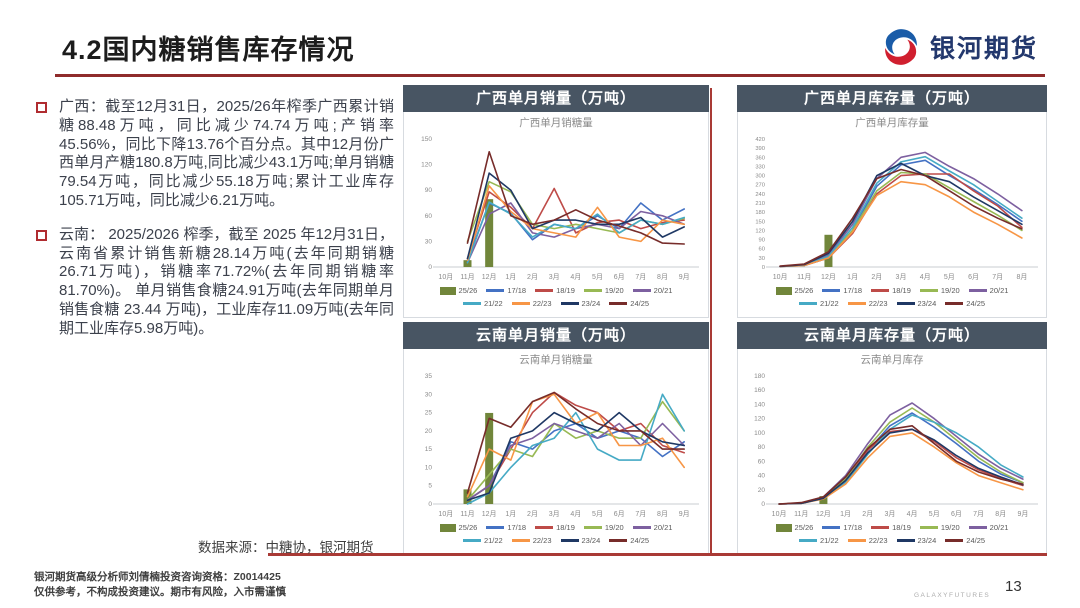  Describe the element at coordinates (429, 241) in the screenshot. I see `svg-text: 30` at that location.